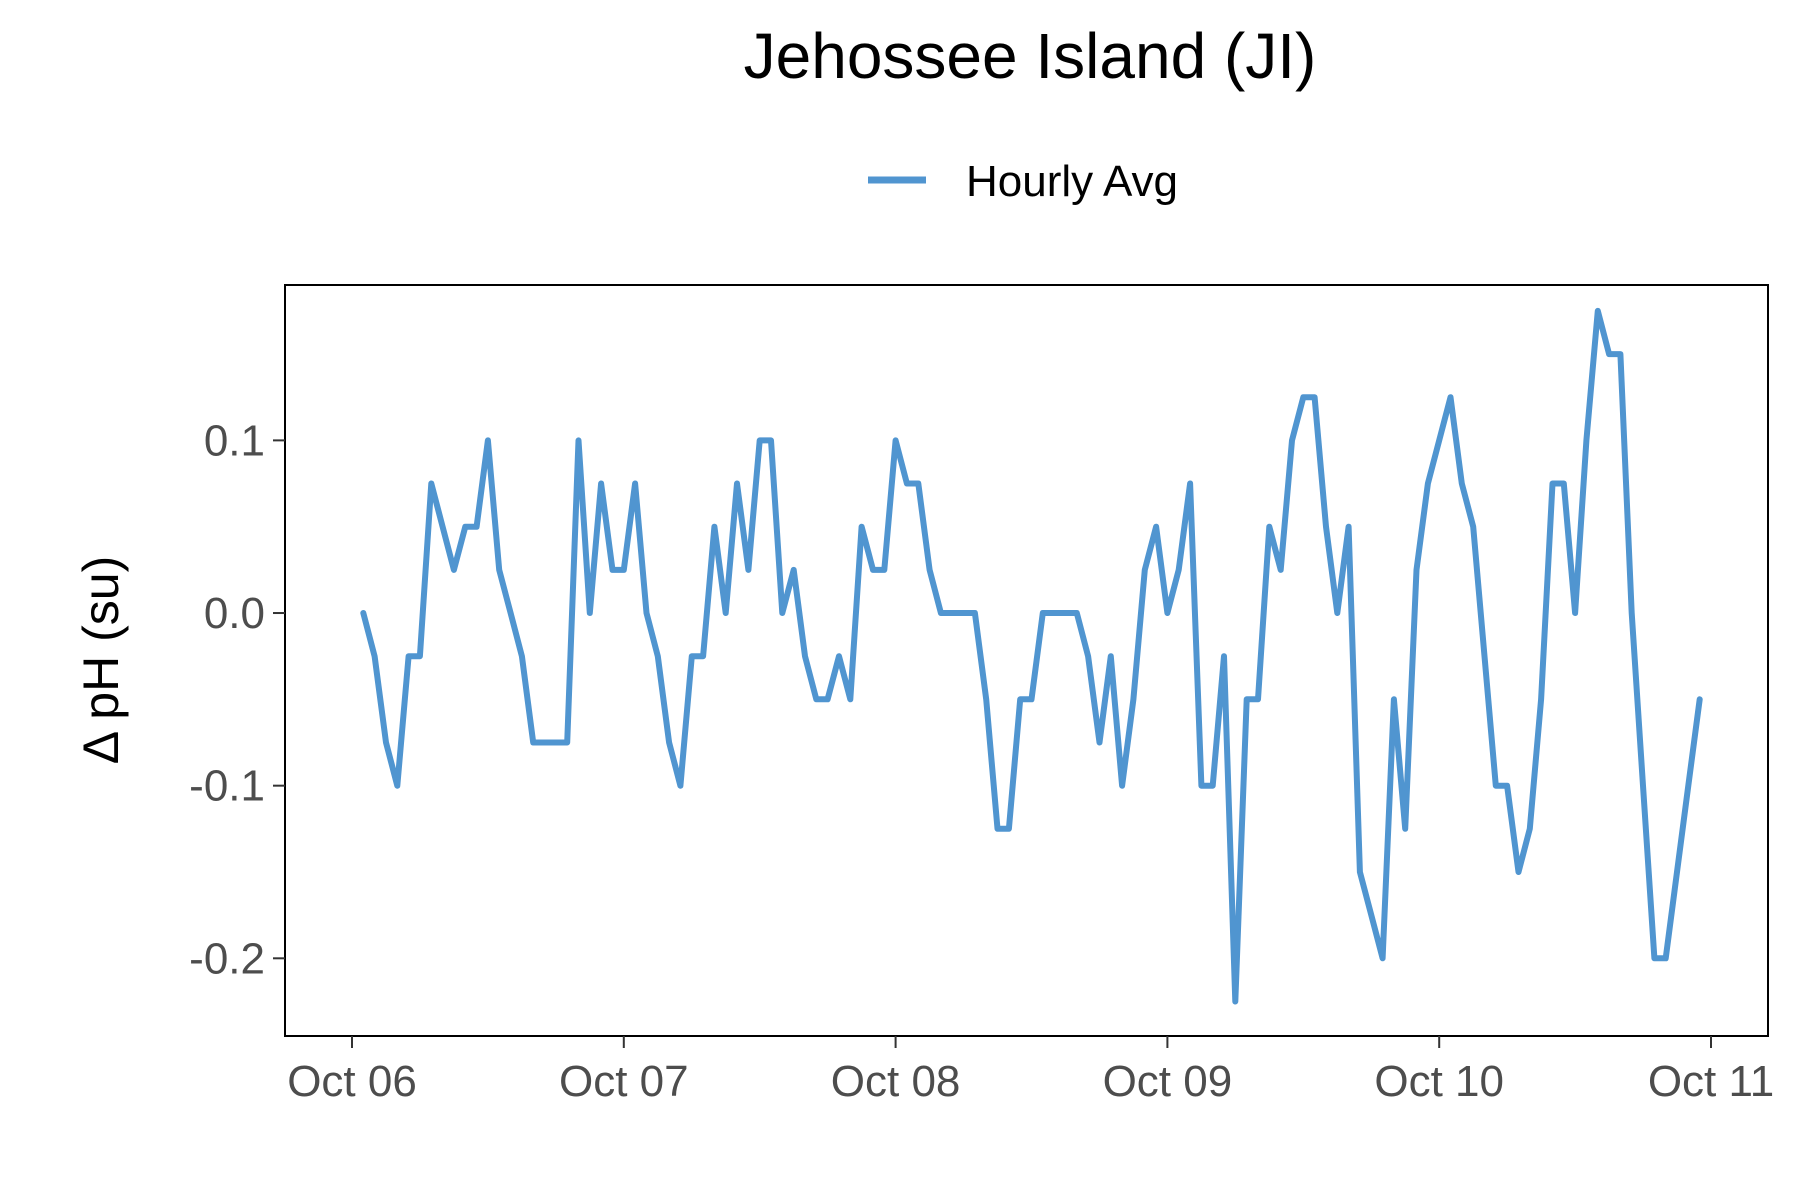 The image size is (1800, 1200). Describe the element at coordinates (1030, 1071) in the screenshot. I see `x-axis: Oct 06 Oct 07 Oct 08 Oct 09 Oct 10 Oct 11` at that location.